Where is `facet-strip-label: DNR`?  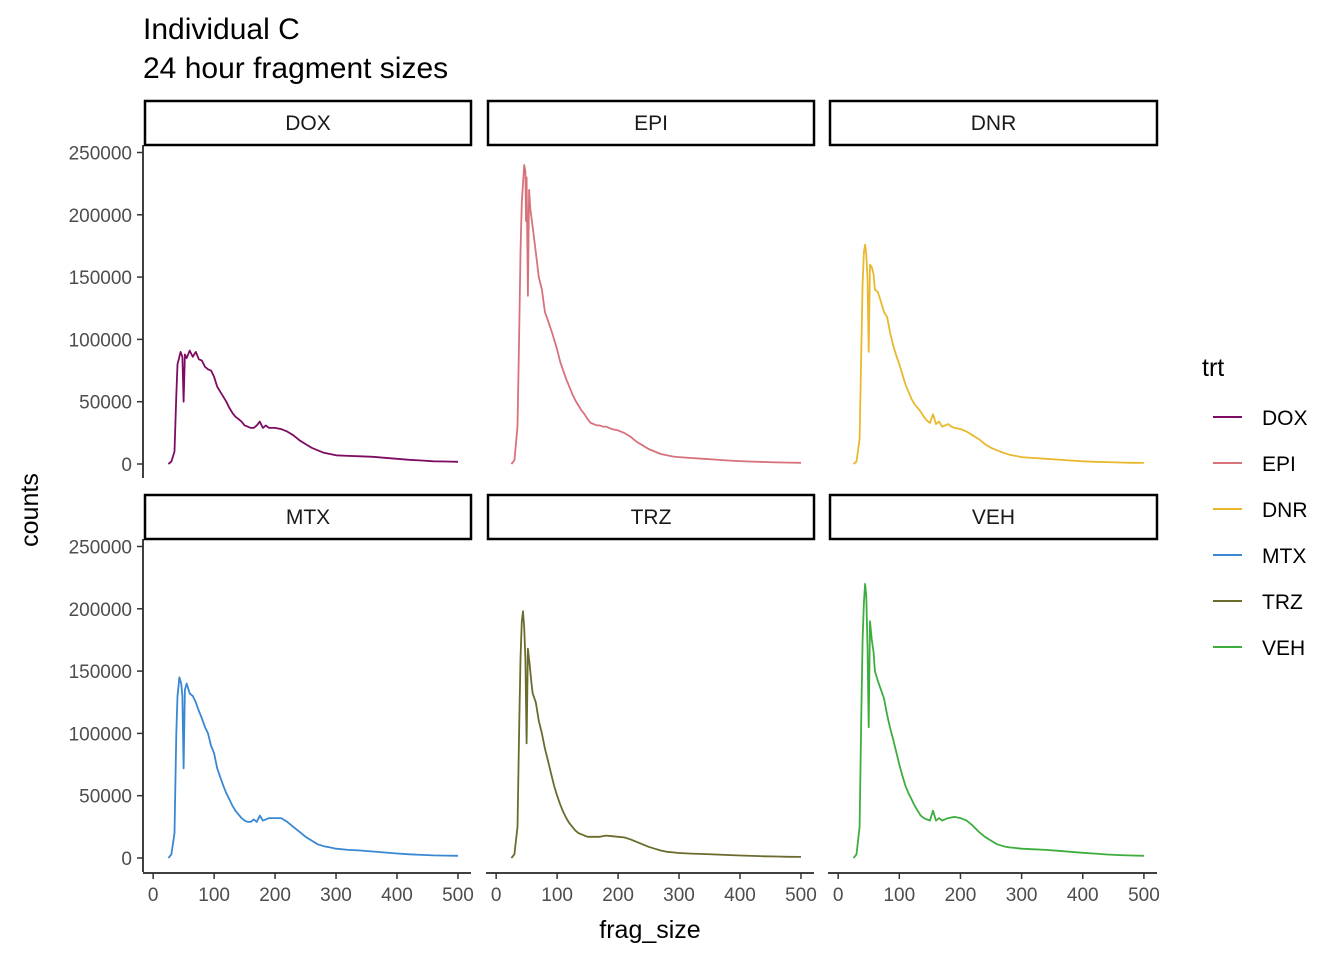 facet-strip-label: DNR is located at coordinates (994, 123).